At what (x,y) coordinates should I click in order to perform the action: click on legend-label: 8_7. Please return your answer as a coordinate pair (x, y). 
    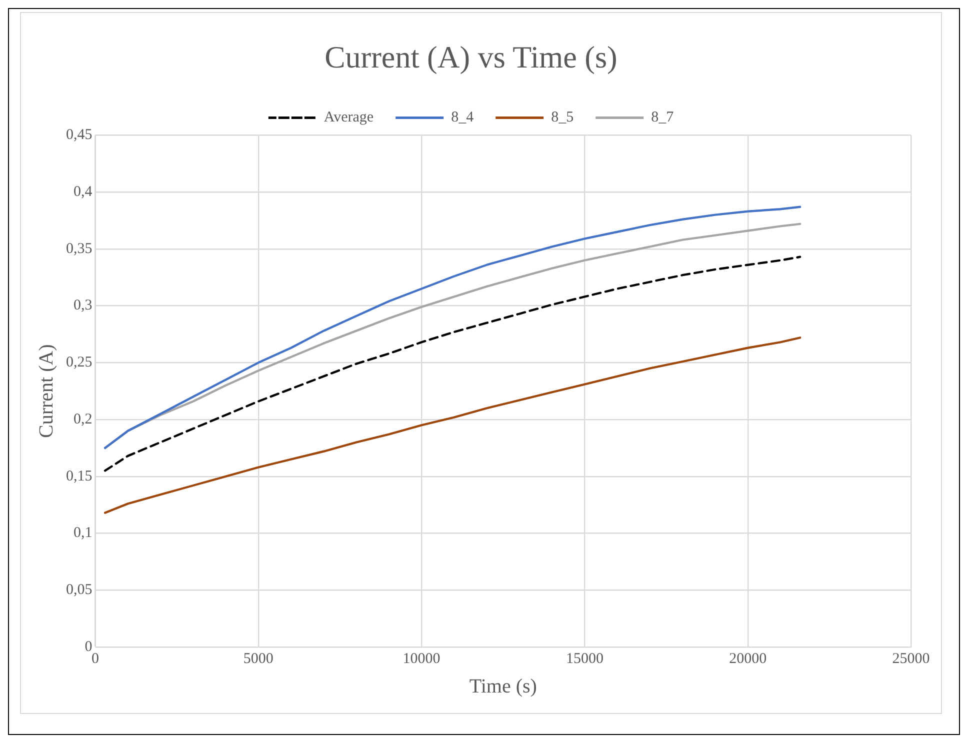
    Looking at the image, I should click on (662, 118).